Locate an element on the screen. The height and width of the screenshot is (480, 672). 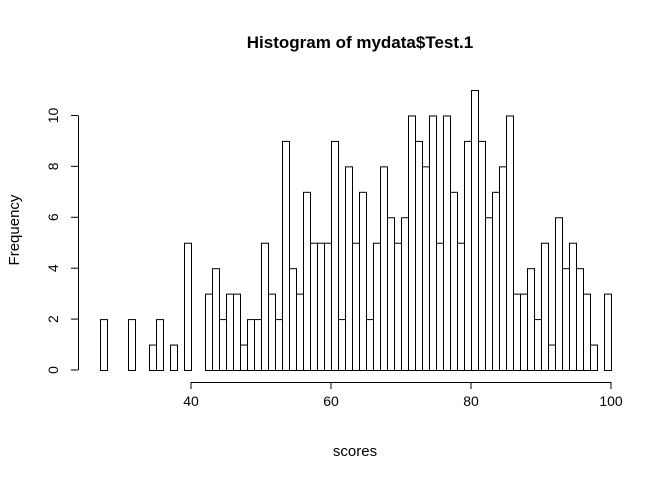
x-tick-label: 60 is located at coordinates (331, 401).